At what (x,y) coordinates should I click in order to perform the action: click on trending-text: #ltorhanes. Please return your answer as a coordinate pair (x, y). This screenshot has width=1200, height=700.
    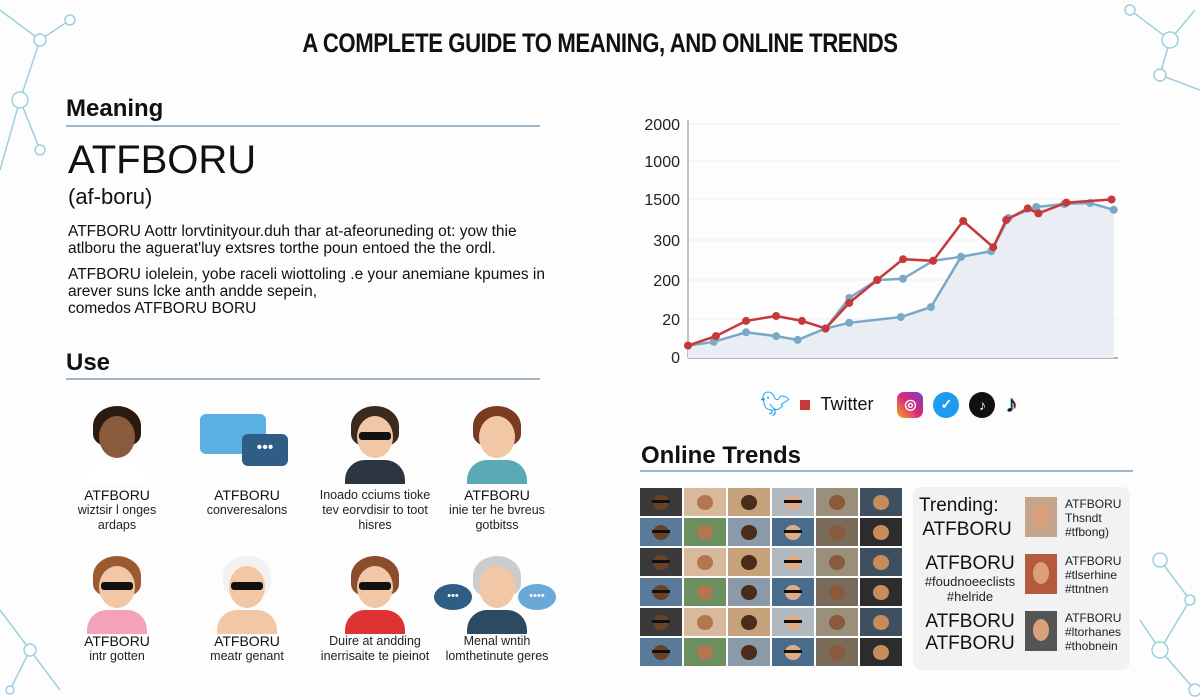
    Looking at the image, I should click on (1093, 632).